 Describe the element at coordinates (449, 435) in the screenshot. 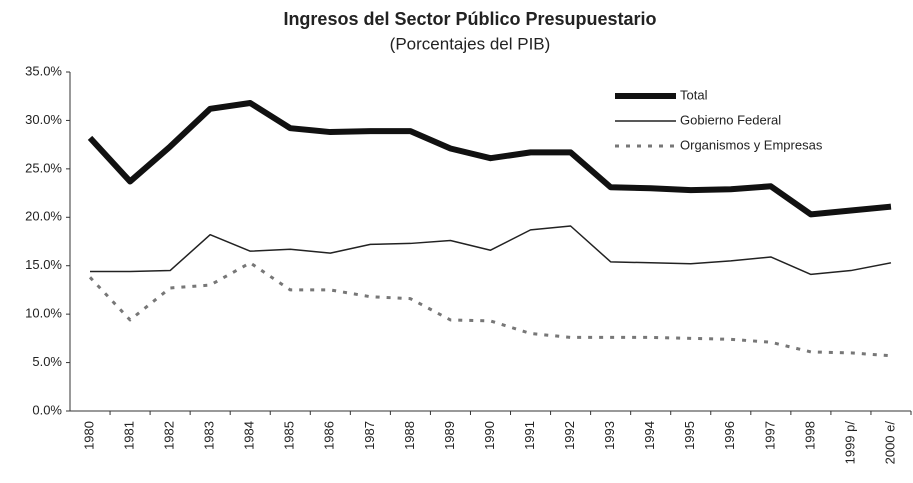

I see `x-tick-label: 1989` at that location.